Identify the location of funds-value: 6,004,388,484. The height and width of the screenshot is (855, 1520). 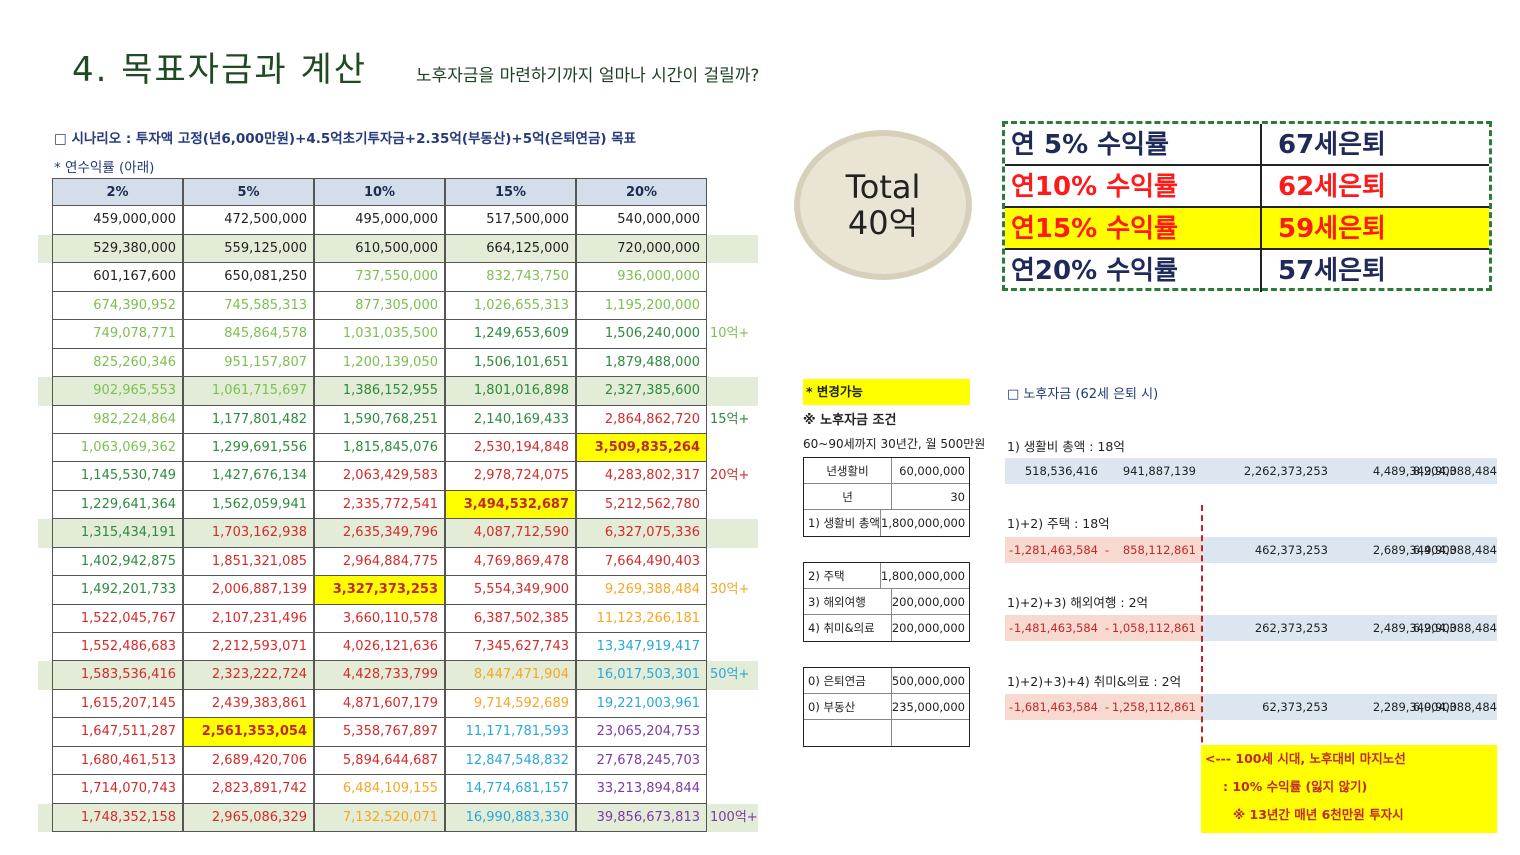
(1454, 707).